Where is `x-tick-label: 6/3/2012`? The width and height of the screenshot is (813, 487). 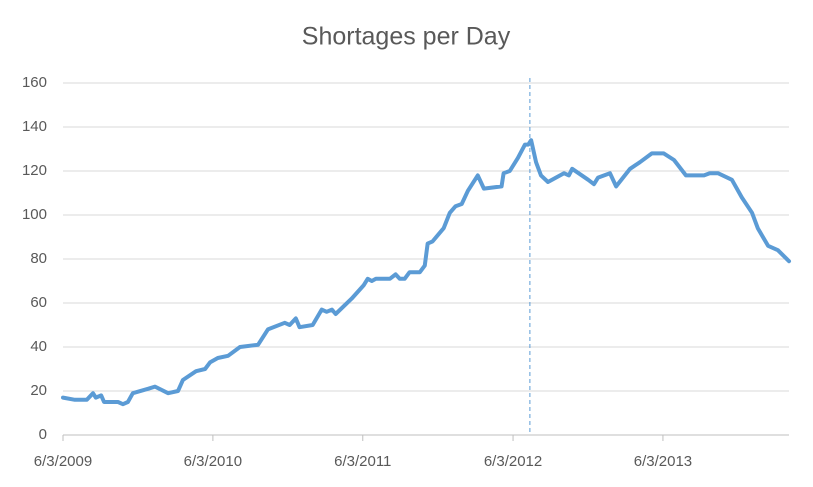
x-tick-label: 6/3/2012 is located at coordinates (513, 461).